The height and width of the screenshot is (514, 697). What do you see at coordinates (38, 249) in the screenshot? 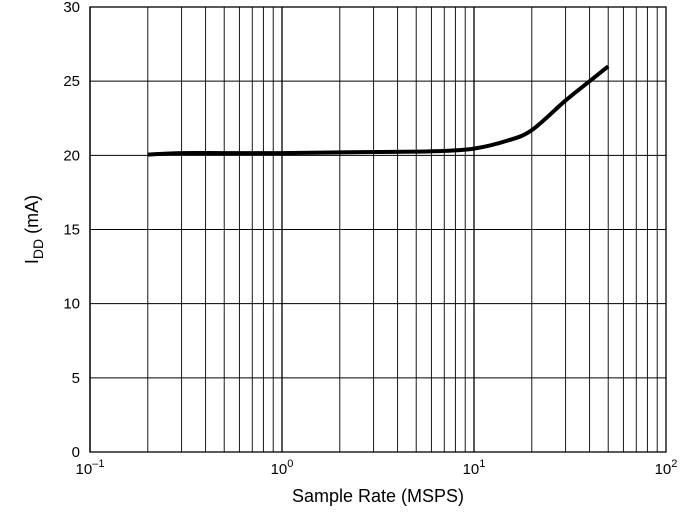
I see `y-axis-title-subscript: DD` at bounding box center [38, 249].